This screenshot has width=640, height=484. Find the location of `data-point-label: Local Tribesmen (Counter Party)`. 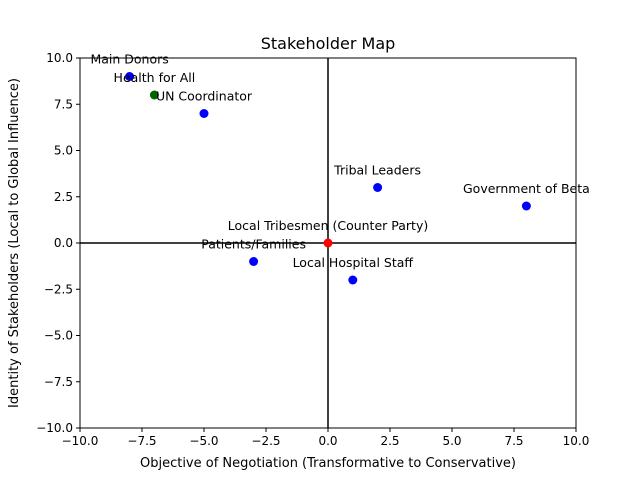

data-point-label: Local Tribesmen (Counter Party) is located at coordinates (328, 225).